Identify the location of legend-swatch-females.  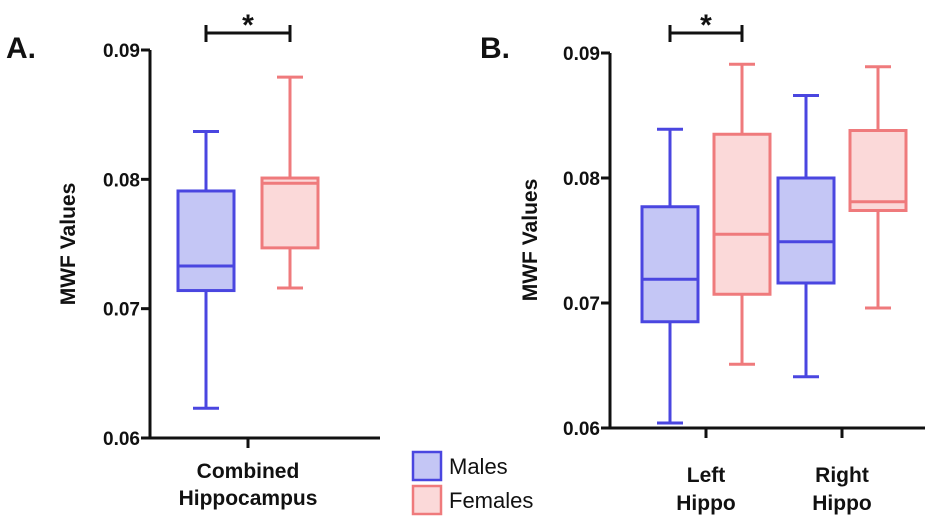
(427, 500).